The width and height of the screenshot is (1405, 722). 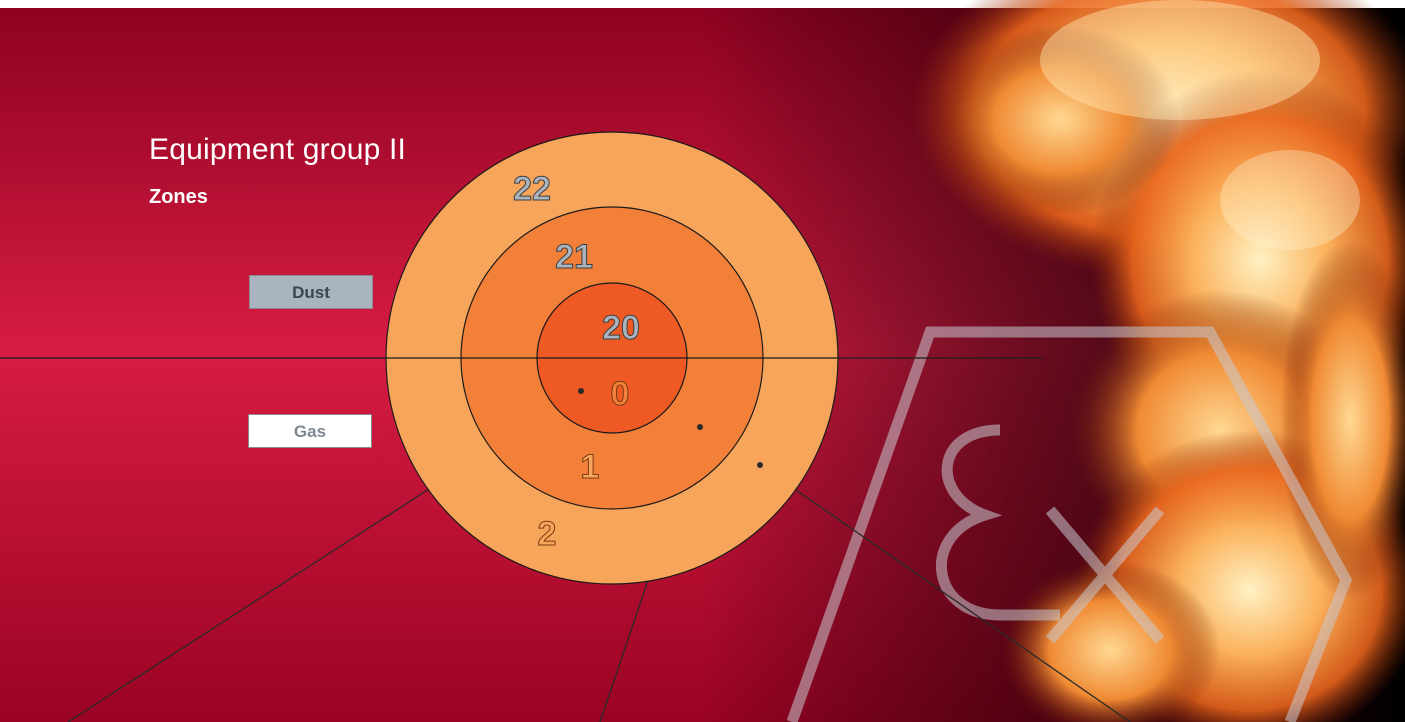 What do you see at coordinates (178, 197) in the screenshot?
I see `zones-heading: Zones` at bounding box center [178, 197].